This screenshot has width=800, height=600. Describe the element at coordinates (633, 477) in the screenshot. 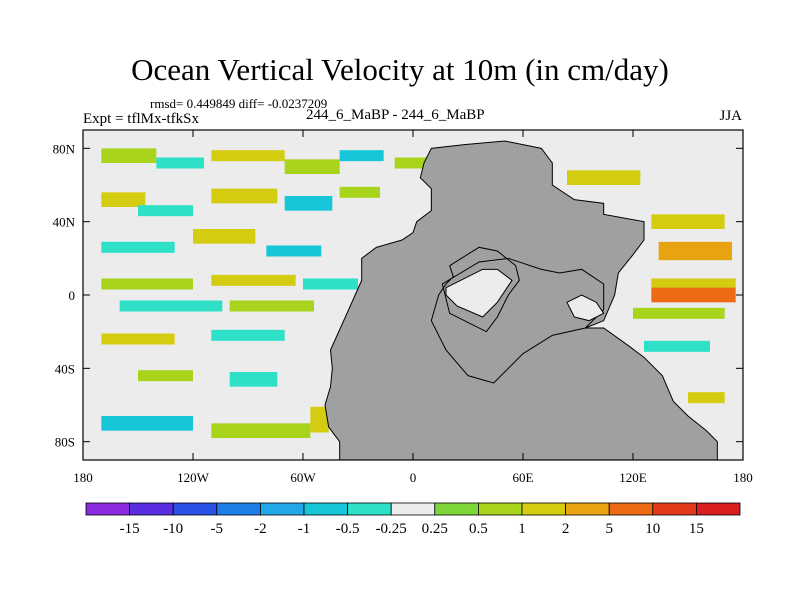

I see `x-tick-label: 120E` at that location.